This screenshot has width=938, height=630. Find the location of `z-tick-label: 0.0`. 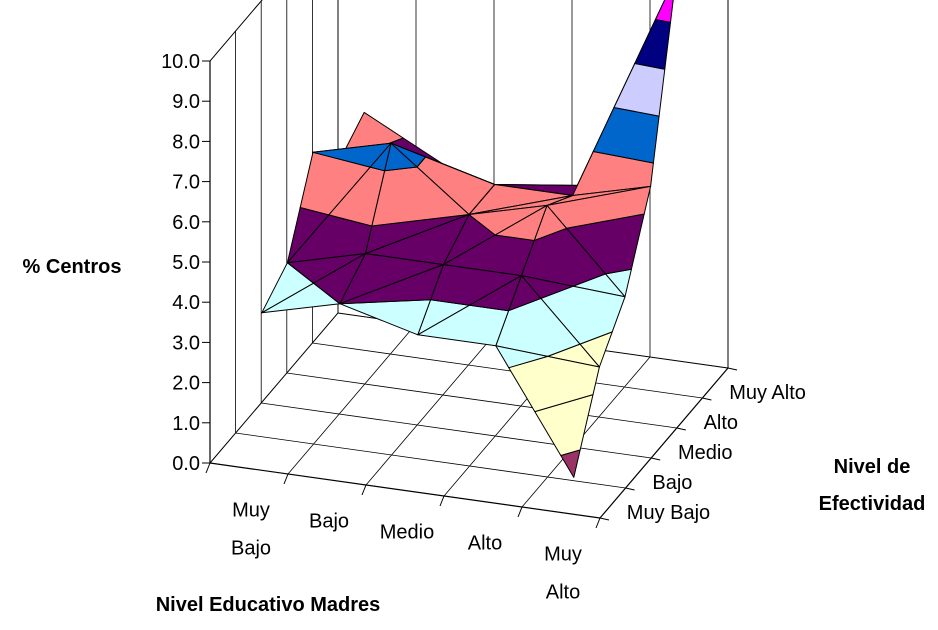

z-tick-label: 0.0 is located at coordinates (186, 464).